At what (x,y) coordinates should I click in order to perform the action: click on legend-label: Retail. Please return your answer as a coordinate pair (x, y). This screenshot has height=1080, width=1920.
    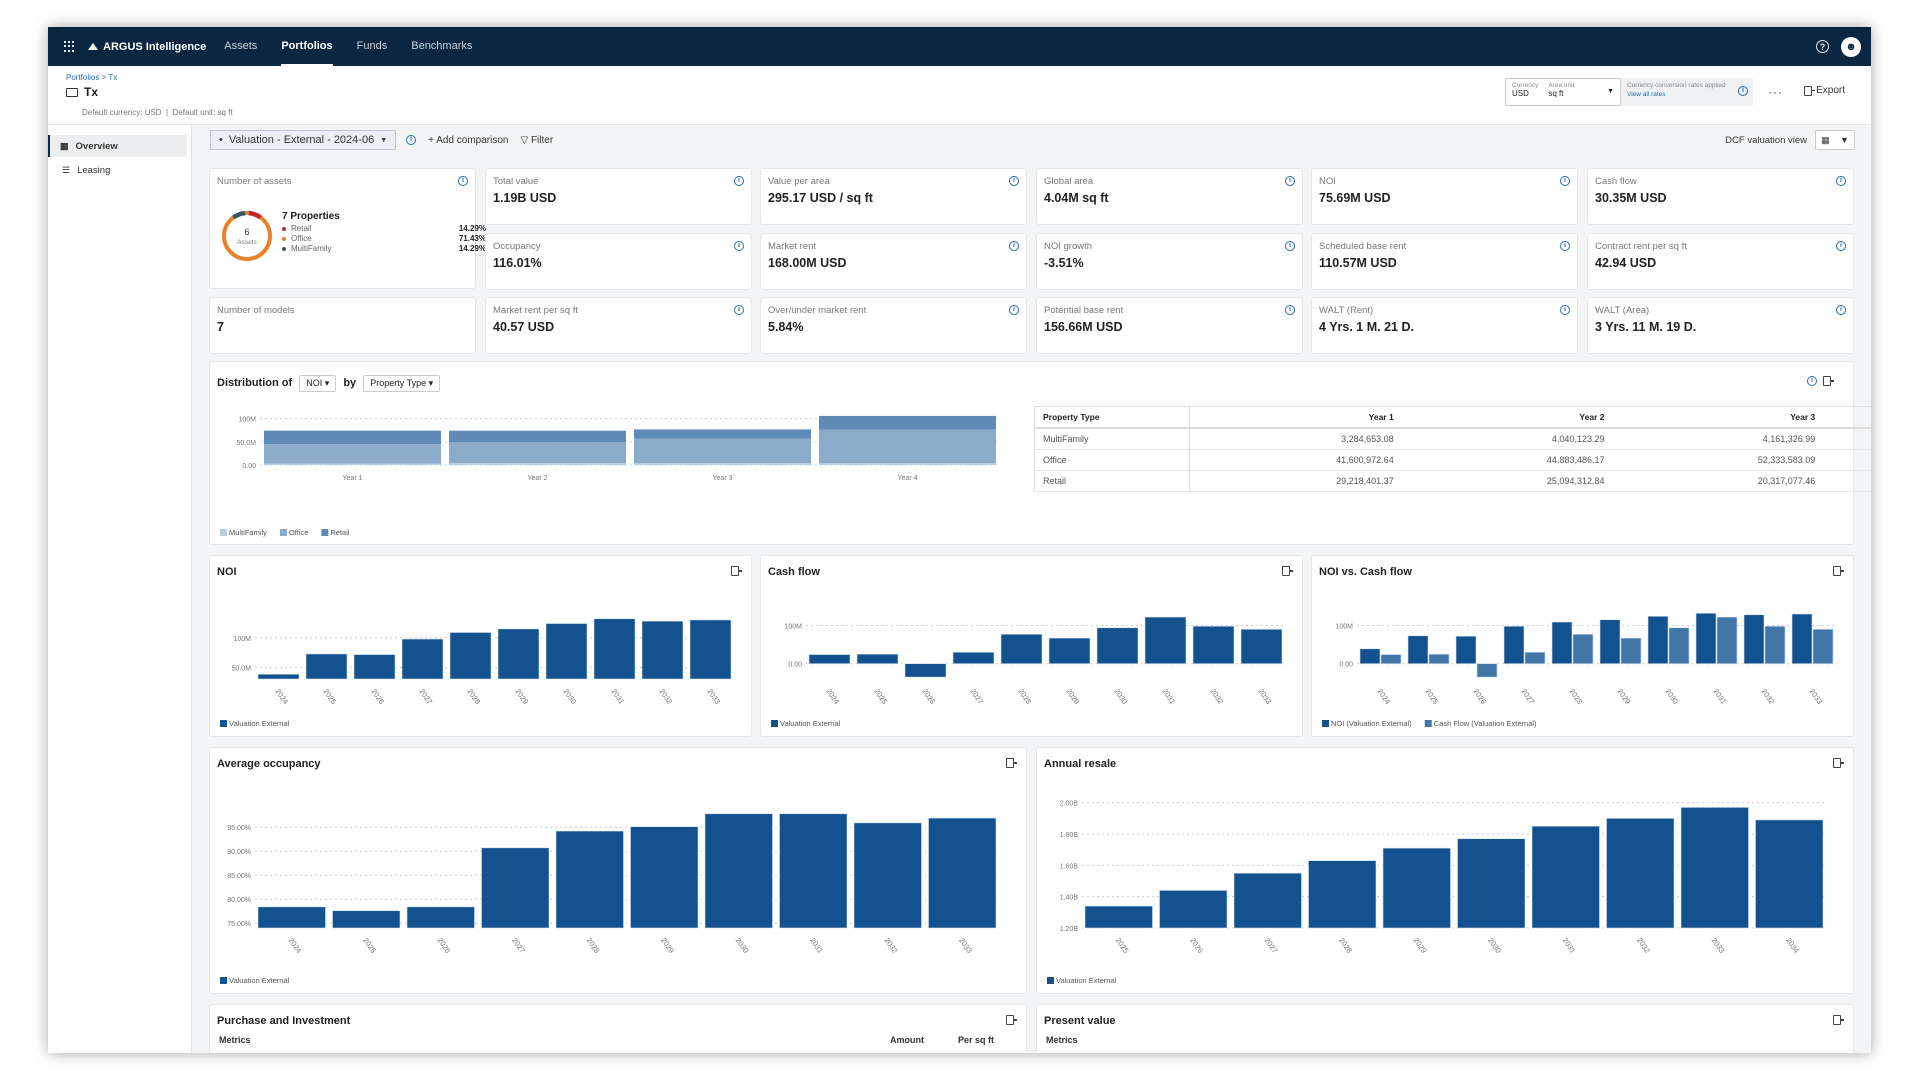
    Looking at the image, I should click on (340, 532).